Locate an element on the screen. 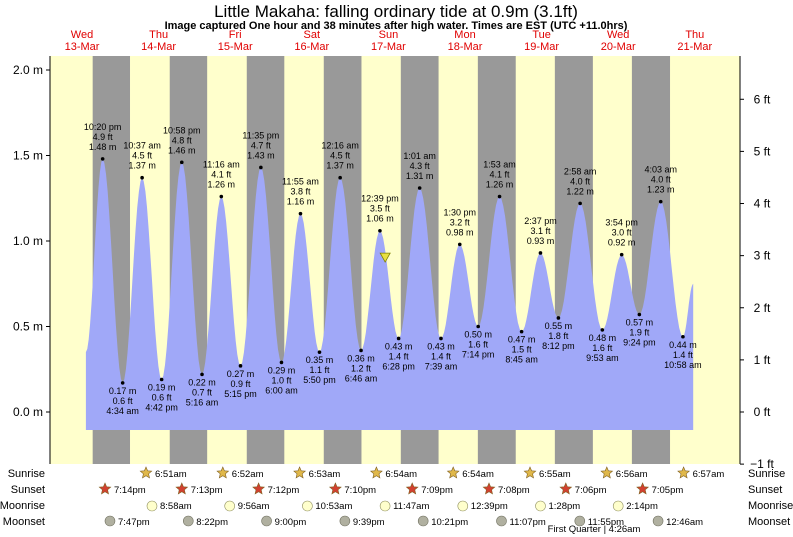  tide-label: 10:58 pm is located at coordinates (182, 130).